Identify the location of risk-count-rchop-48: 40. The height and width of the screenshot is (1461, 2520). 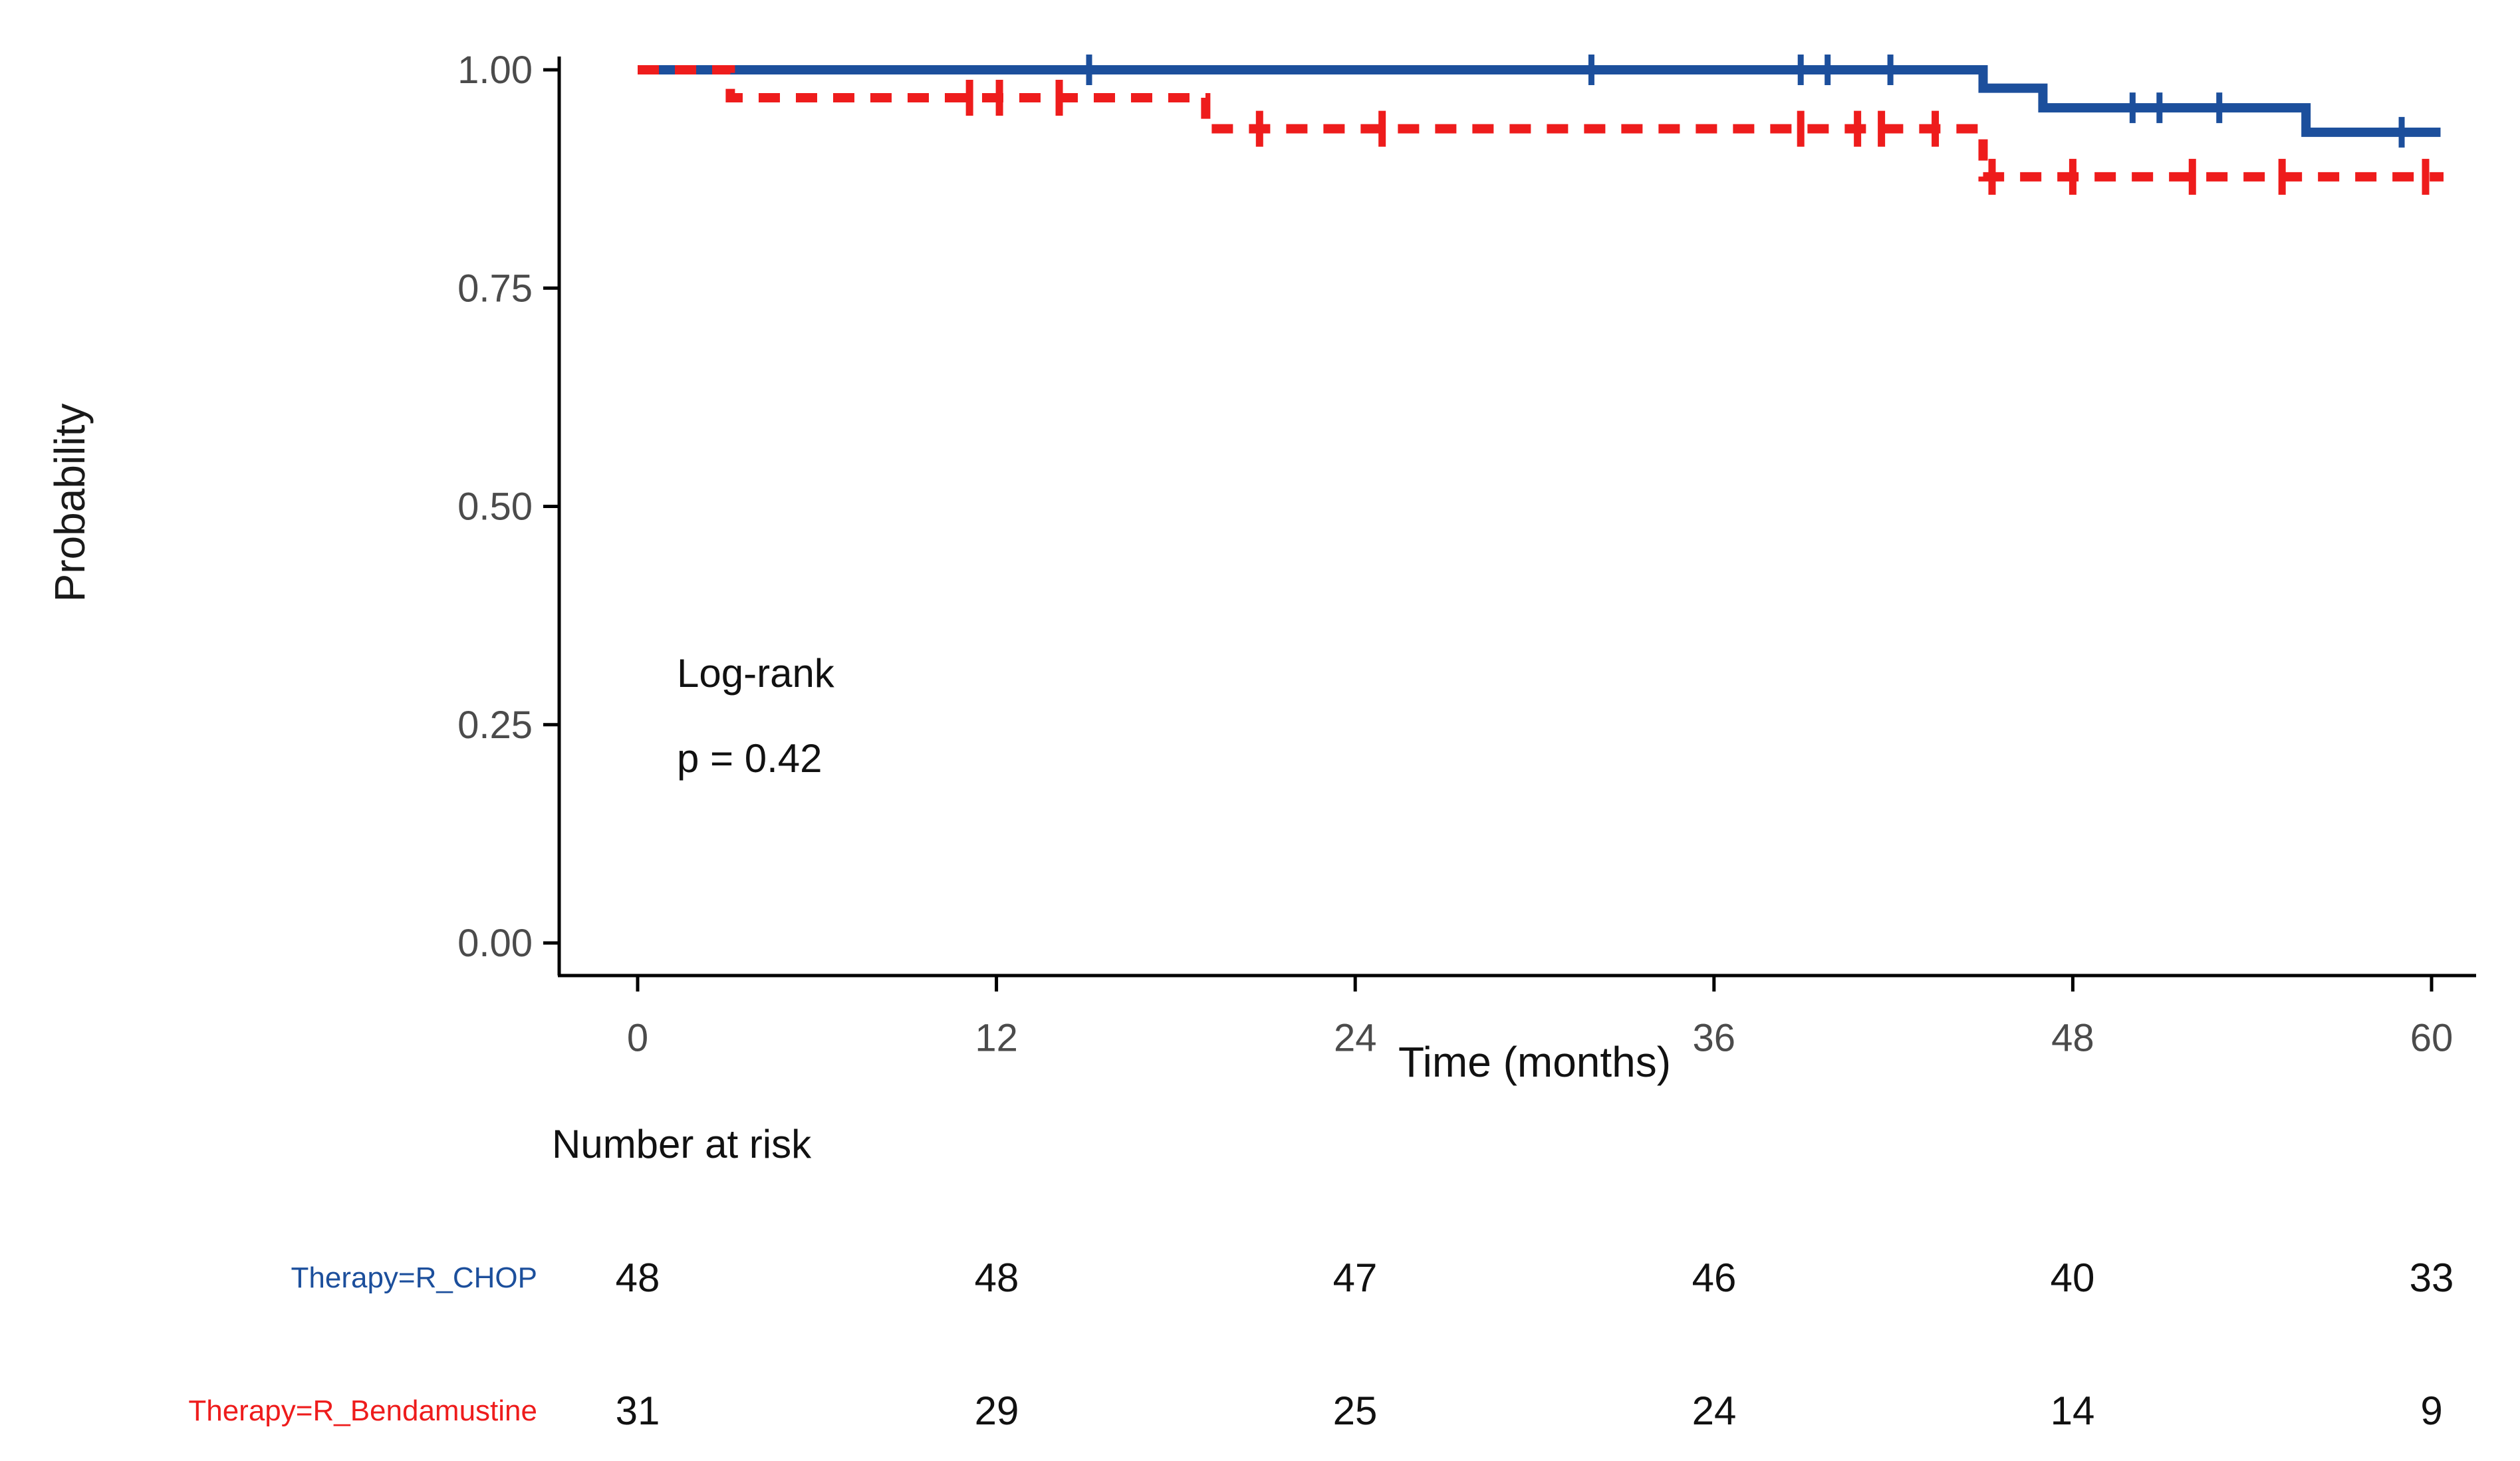
(2072, 1278).